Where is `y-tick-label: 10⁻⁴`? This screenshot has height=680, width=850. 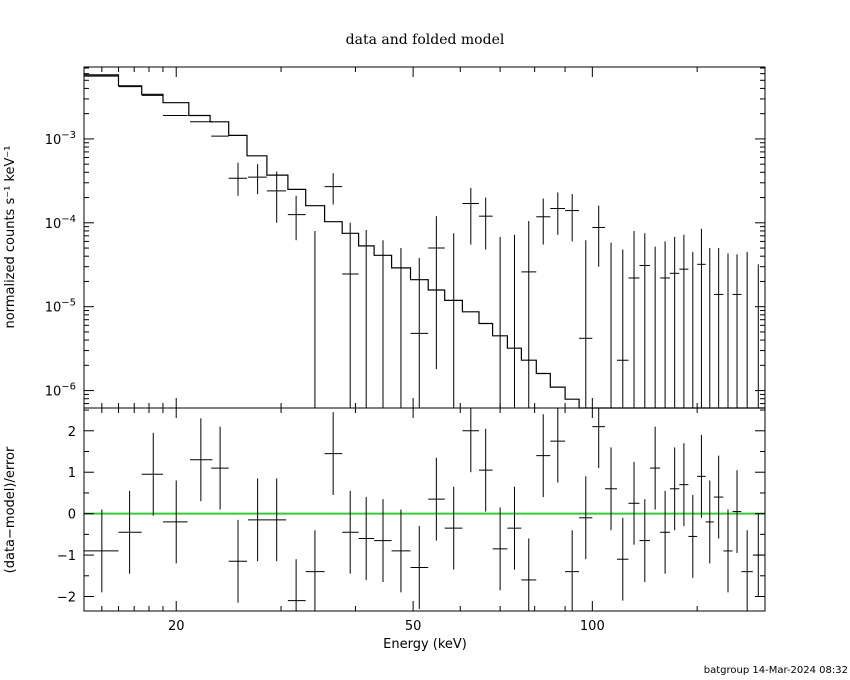 y-tick-label: 10⁻⁴ is located at coordinates (60, 223).